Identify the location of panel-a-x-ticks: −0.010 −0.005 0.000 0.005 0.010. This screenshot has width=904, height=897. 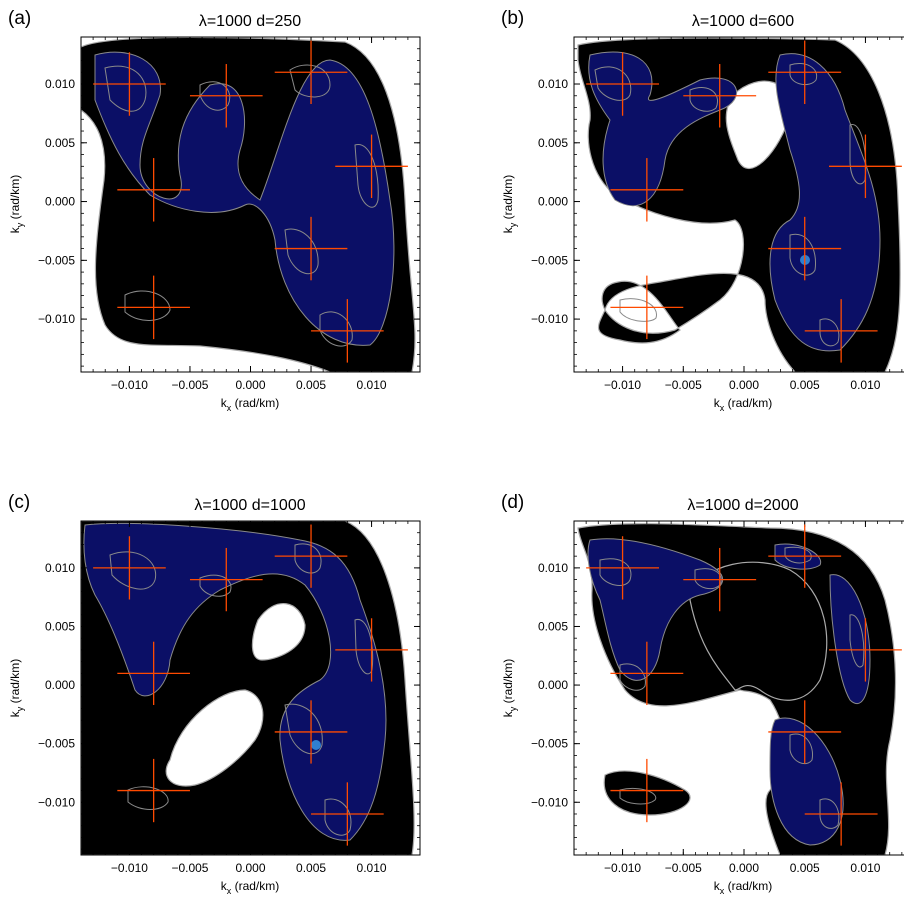
(244, 214).